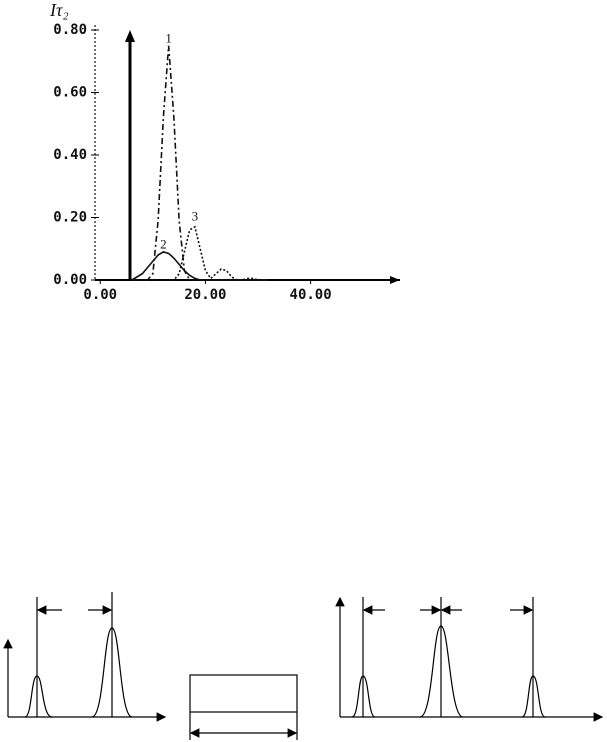 The height and width of the screenshot is (742, 607). I want to click on y-tick-label: 0.60, so click(70, 93).